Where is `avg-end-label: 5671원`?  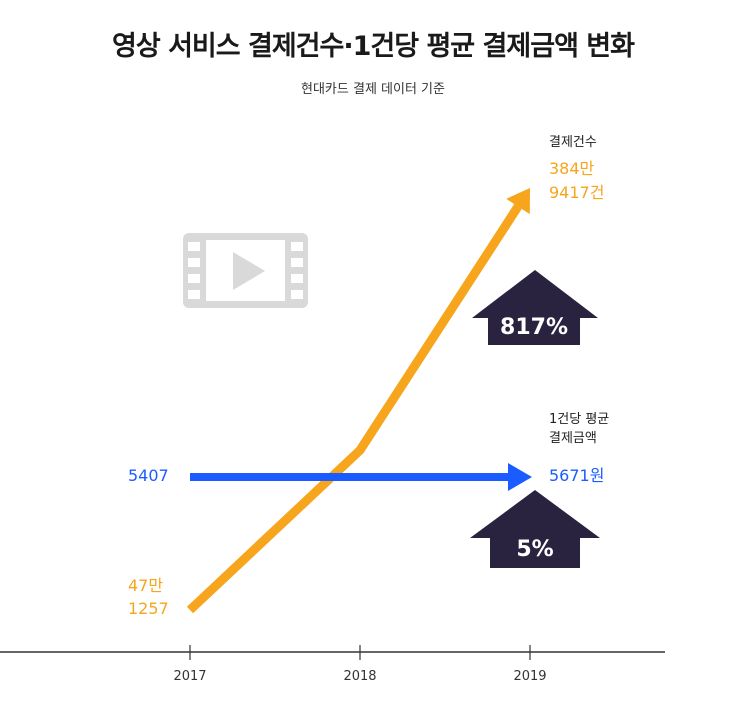 avg-end-label: 5671원 is located at coordinates (577, 475).